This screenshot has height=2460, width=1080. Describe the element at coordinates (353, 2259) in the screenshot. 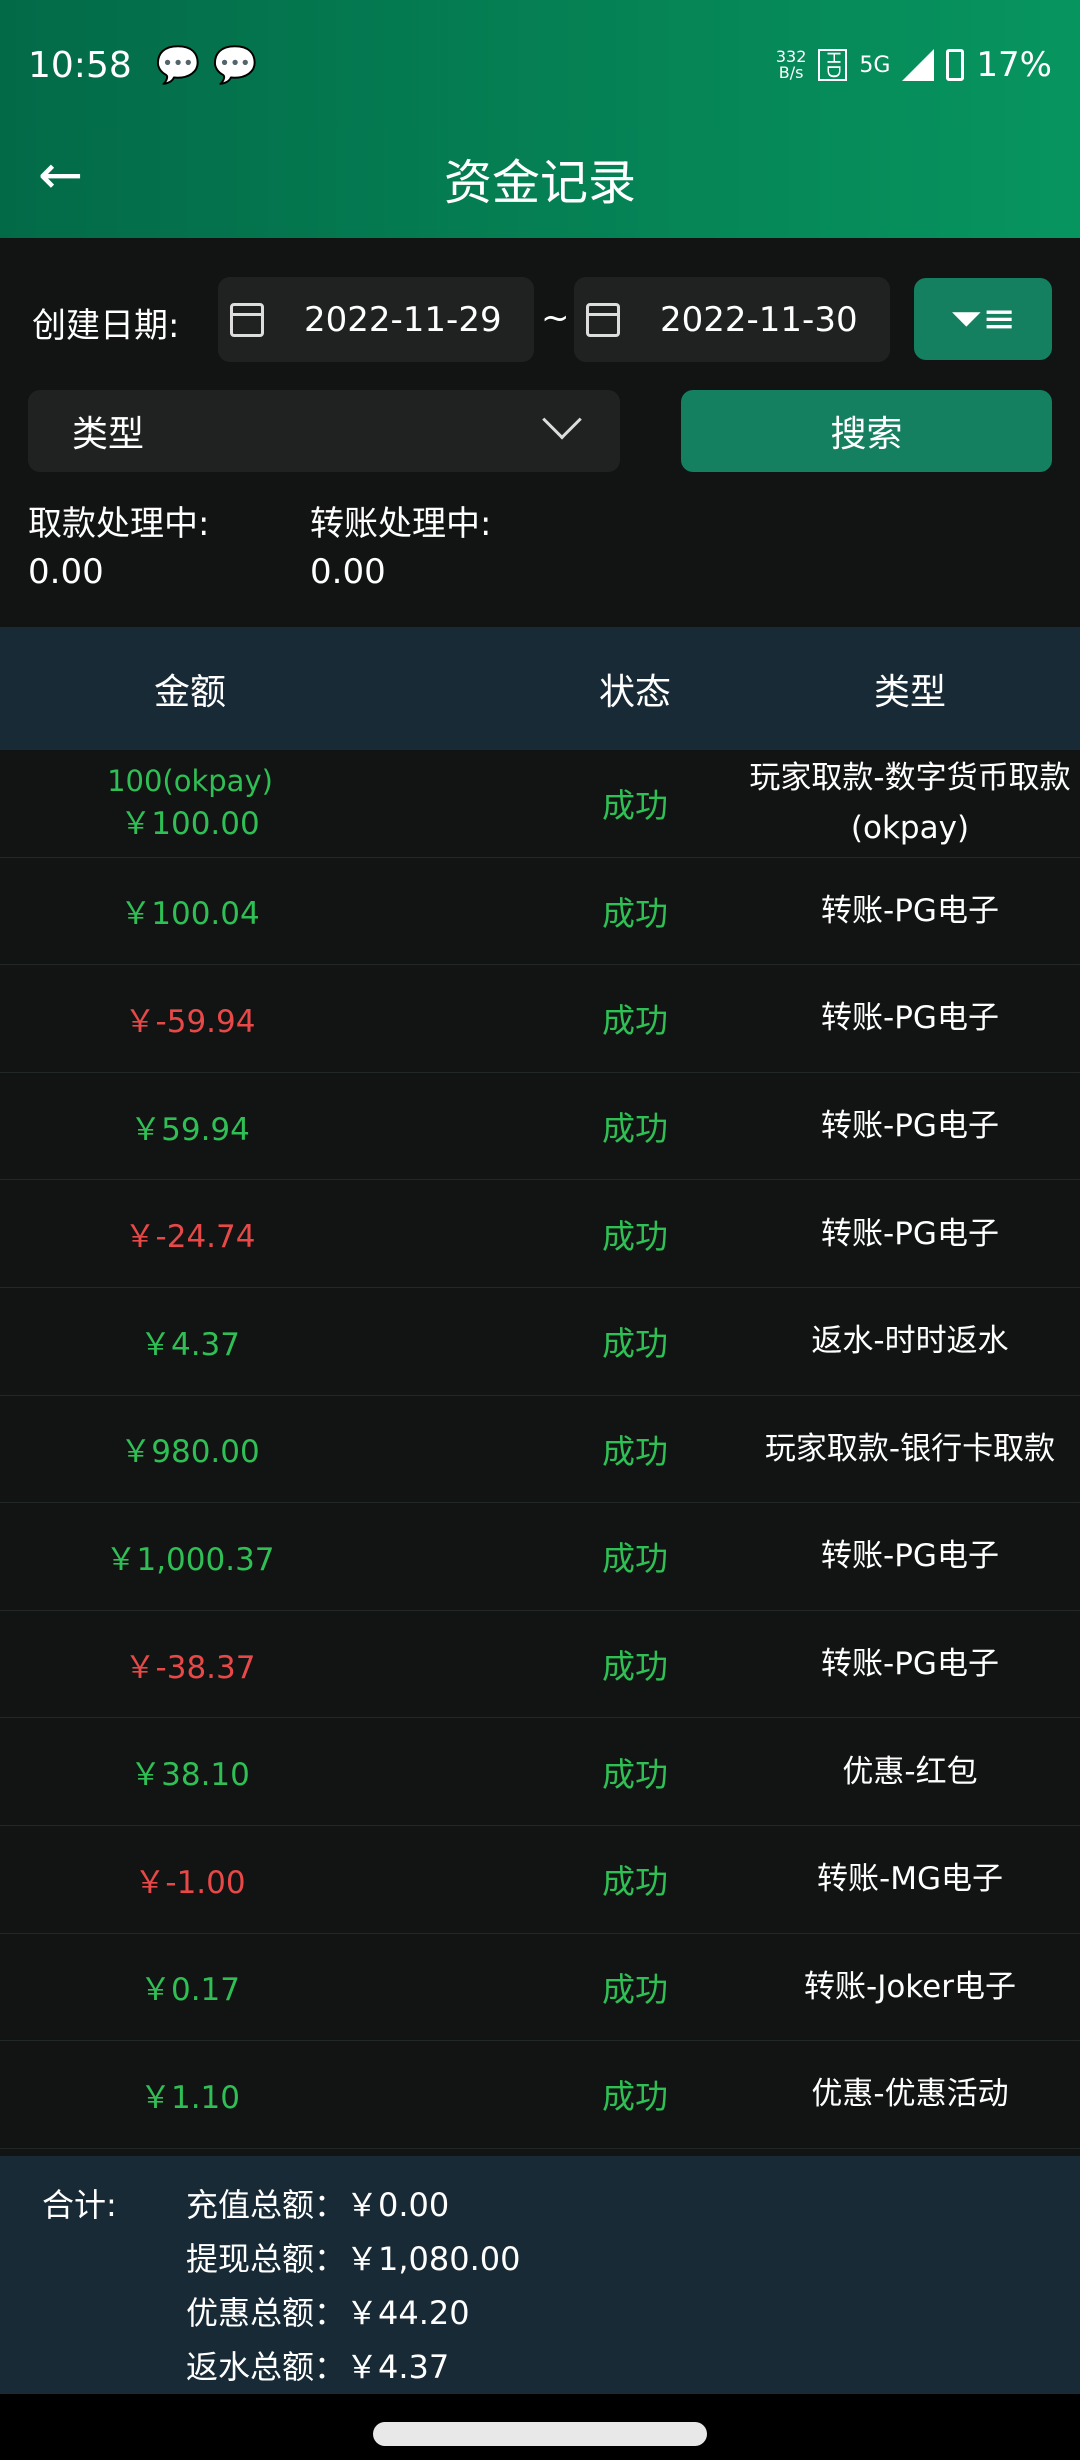

I see `summary-withdraw: 提现总额：￥1,080.00` at that location.